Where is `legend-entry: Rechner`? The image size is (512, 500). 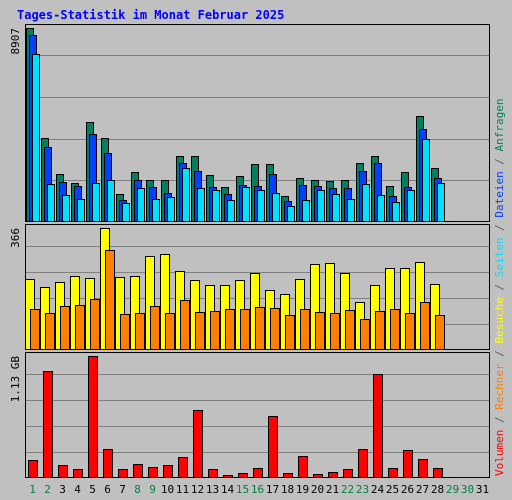 legend-entry: Rechner is located at coordinates (499, 386).